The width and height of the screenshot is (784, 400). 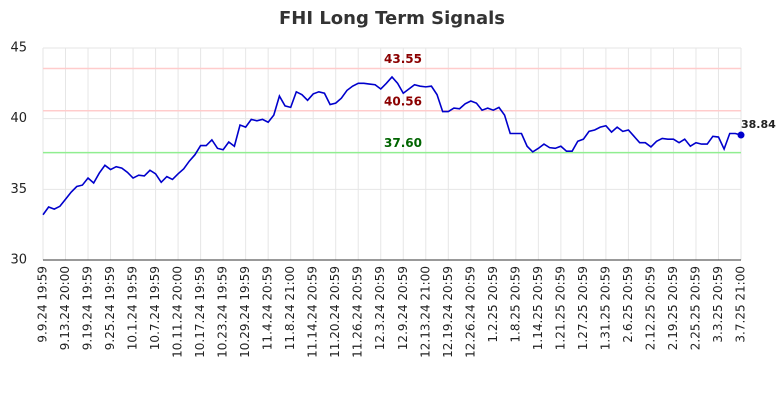 What do you see at coordinates (560, 308) in the screenshot?
I see `x-tick-label: 1.21.25 20:59` at bounding box center [560, 308].